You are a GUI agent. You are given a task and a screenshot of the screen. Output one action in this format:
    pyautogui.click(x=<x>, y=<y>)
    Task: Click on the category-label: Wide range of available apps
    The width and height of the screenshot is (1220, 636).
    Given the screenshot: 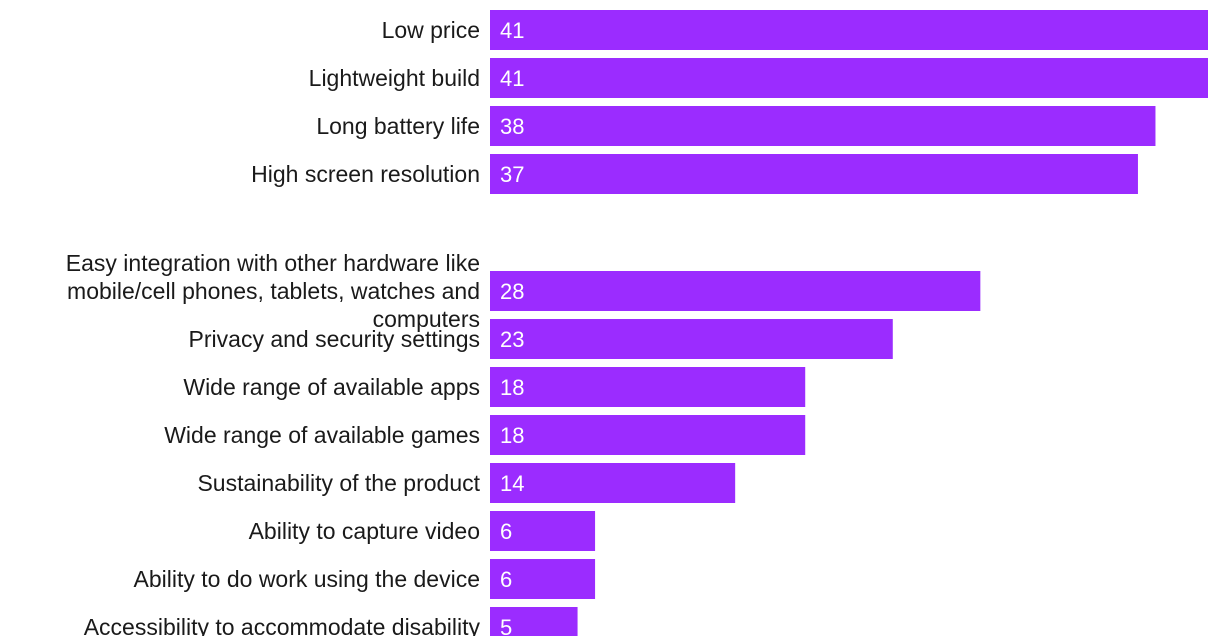 What is the action you would take?
    pyautogui.click(x=331, y=387)
    